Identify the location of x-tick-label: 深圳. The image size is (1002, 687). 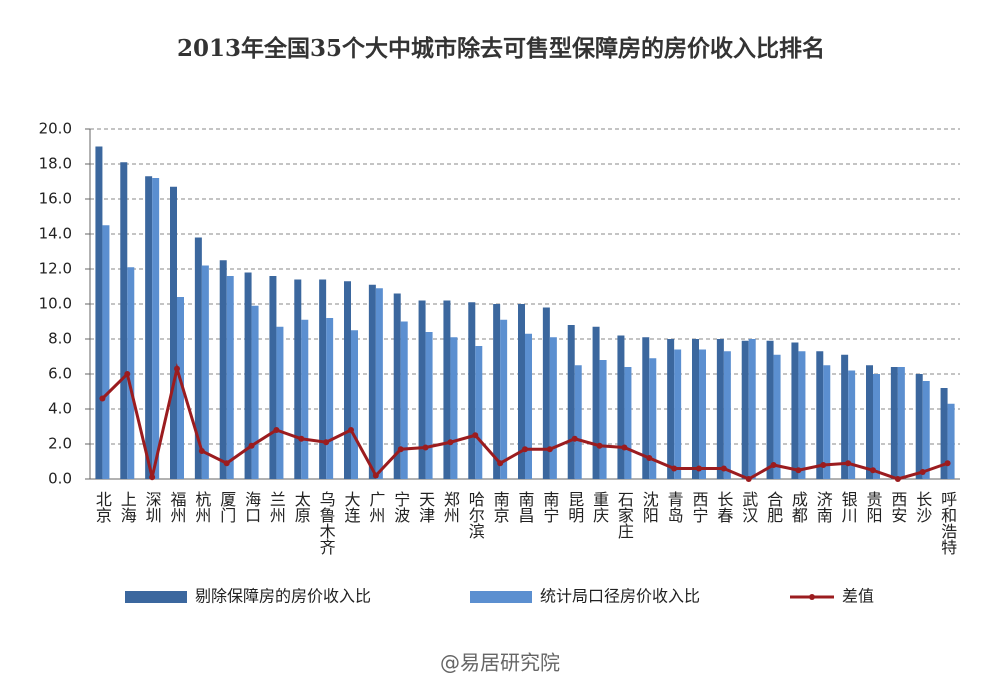
(152, 507).